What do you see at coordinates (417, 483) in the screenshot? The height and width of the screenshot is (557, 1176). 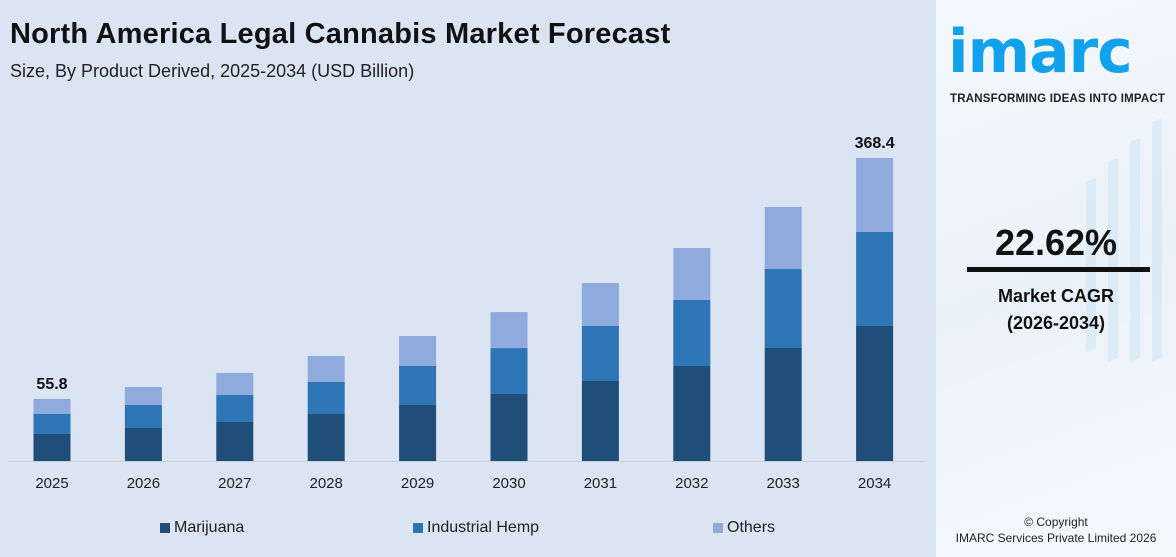 I see `x-tick-label: 2029` at bounding box center [417, 483].